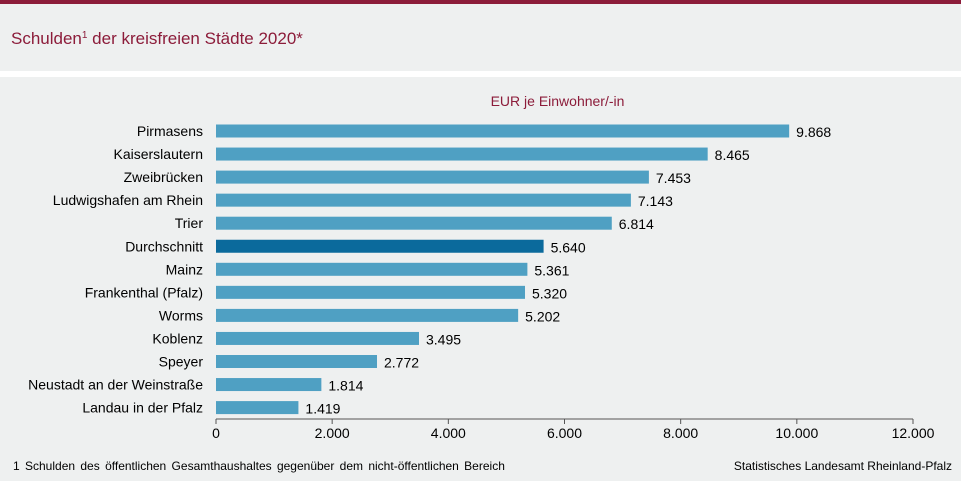  I want to click on category-label: Frankenthal (Pfalz), so click(144, 292).